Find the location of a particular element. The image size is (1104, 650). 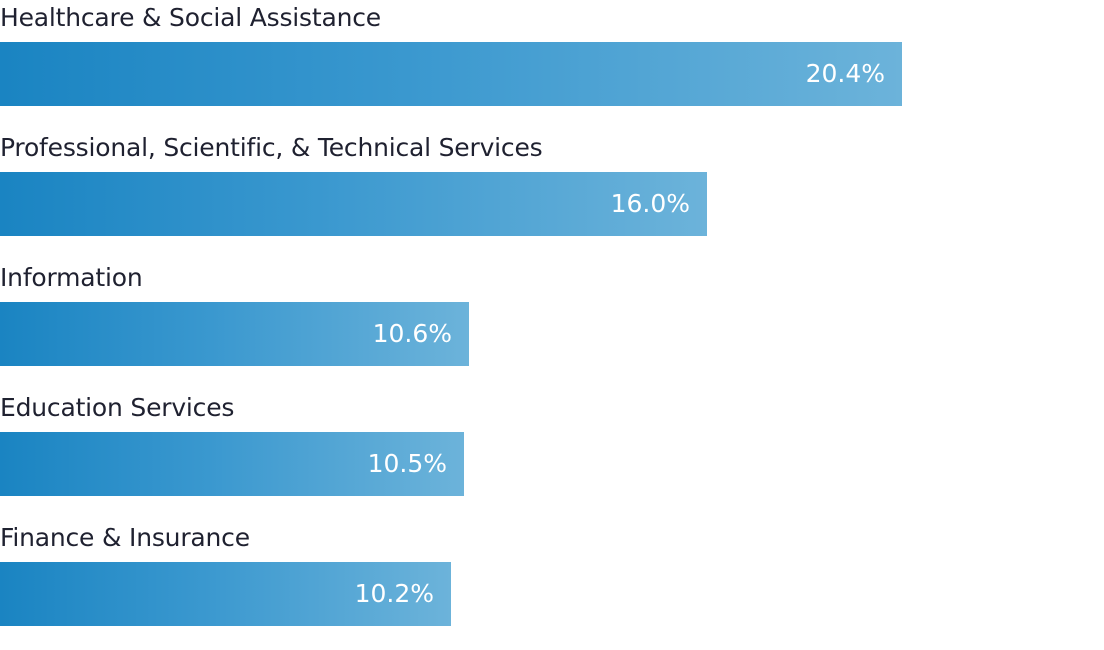

bar: 10.6% is located at coordinates (234, 334).